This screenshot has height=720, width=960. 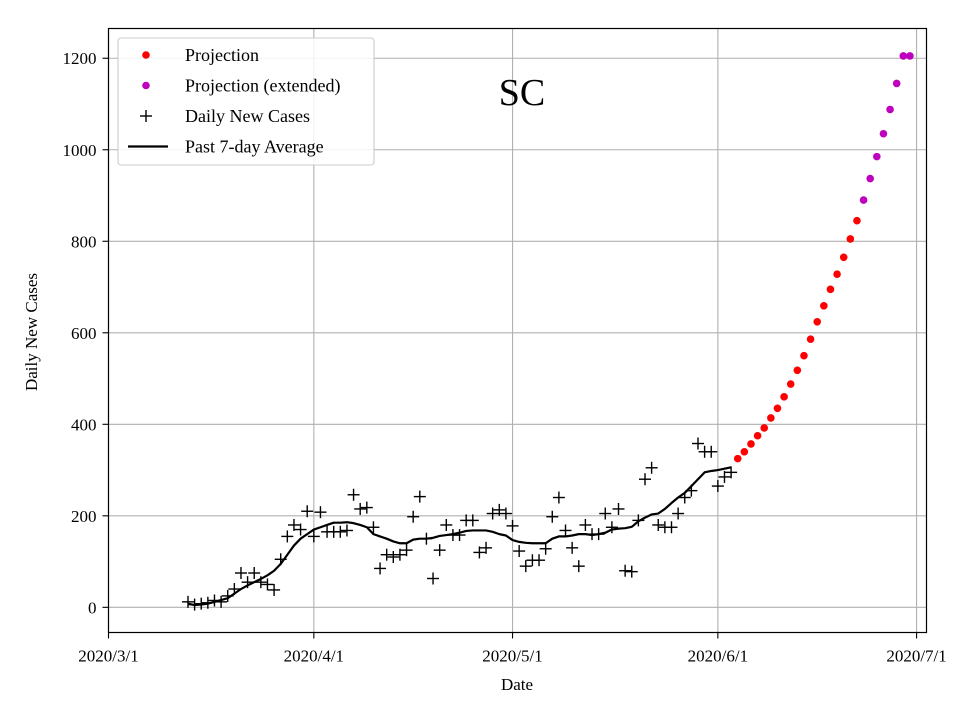 What do you see at coordinates (80, 58) in the screenshot?
I see `y-tick-label: 1200` at bounding box center [80, 58].